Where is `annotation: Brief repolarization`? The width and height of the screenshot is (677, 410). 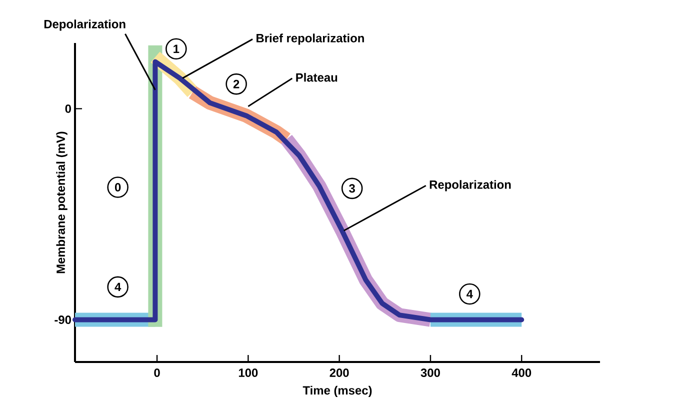 annotation: Brief repolarization is located at coordinates (310, 39).